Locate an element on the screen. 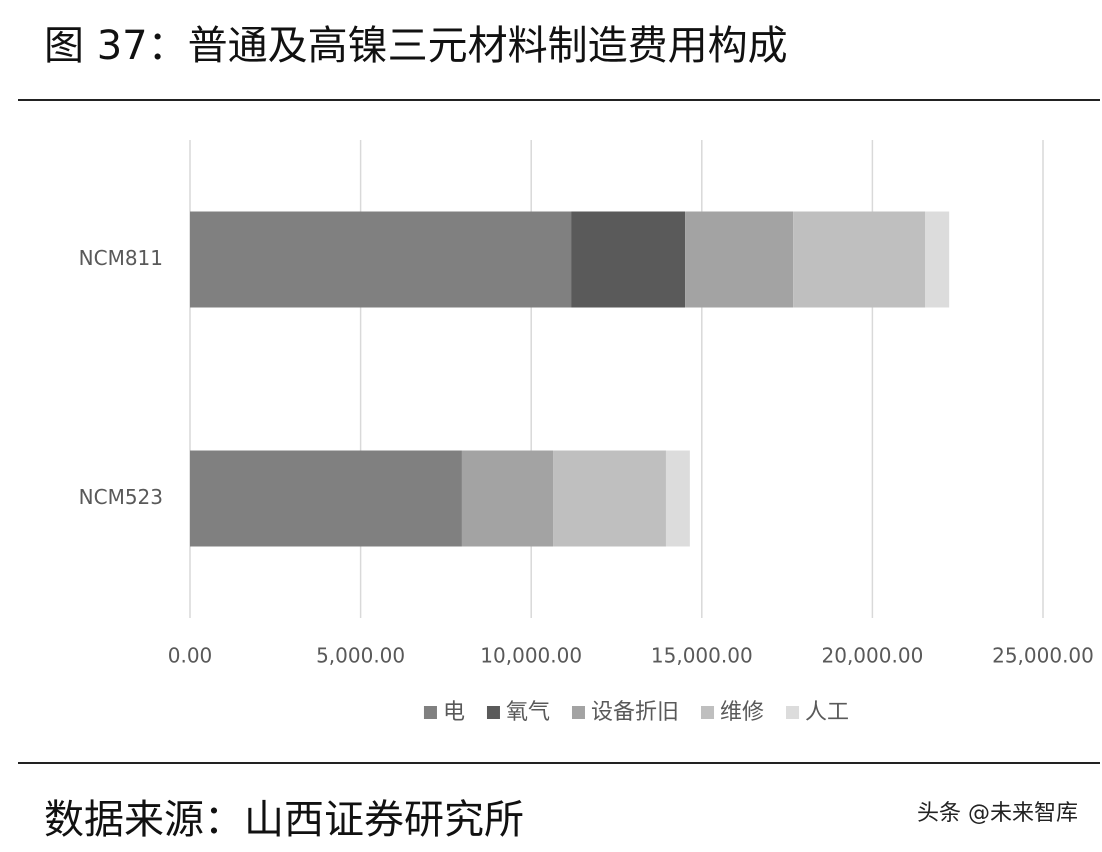 The width and height of the screenshot is (1102, 852). x-tick-label: 10,000.00 is located at coordinates (531, 656).